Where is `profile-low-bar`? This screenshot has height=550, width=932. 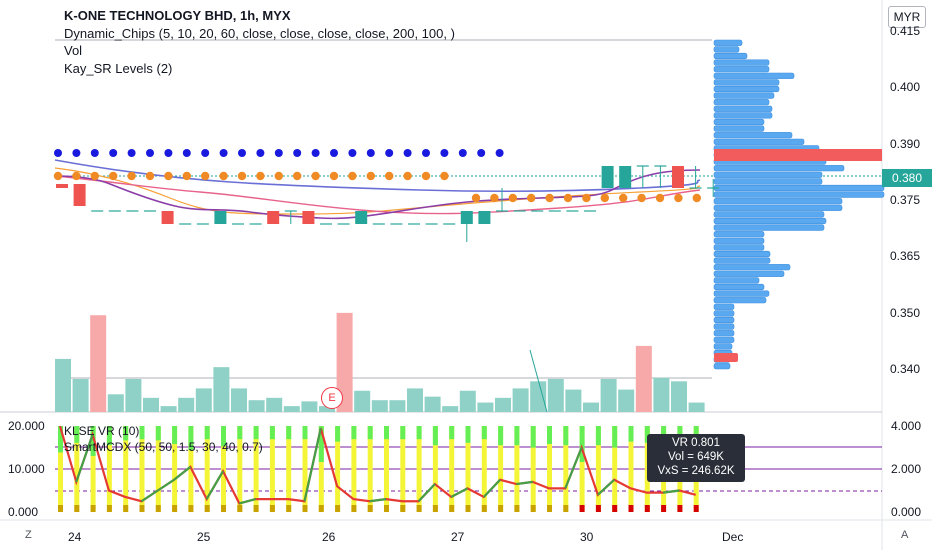 profile-low-bar is located at coordinates (726, 357).